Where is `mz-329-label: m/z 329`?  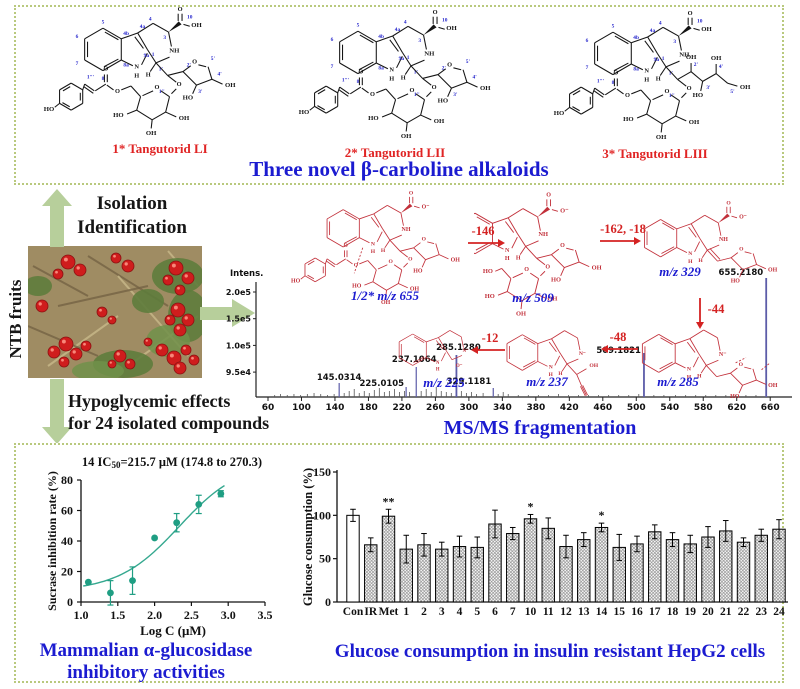
mz-329-label: m/z 329 is located at coordinates (680, 271).